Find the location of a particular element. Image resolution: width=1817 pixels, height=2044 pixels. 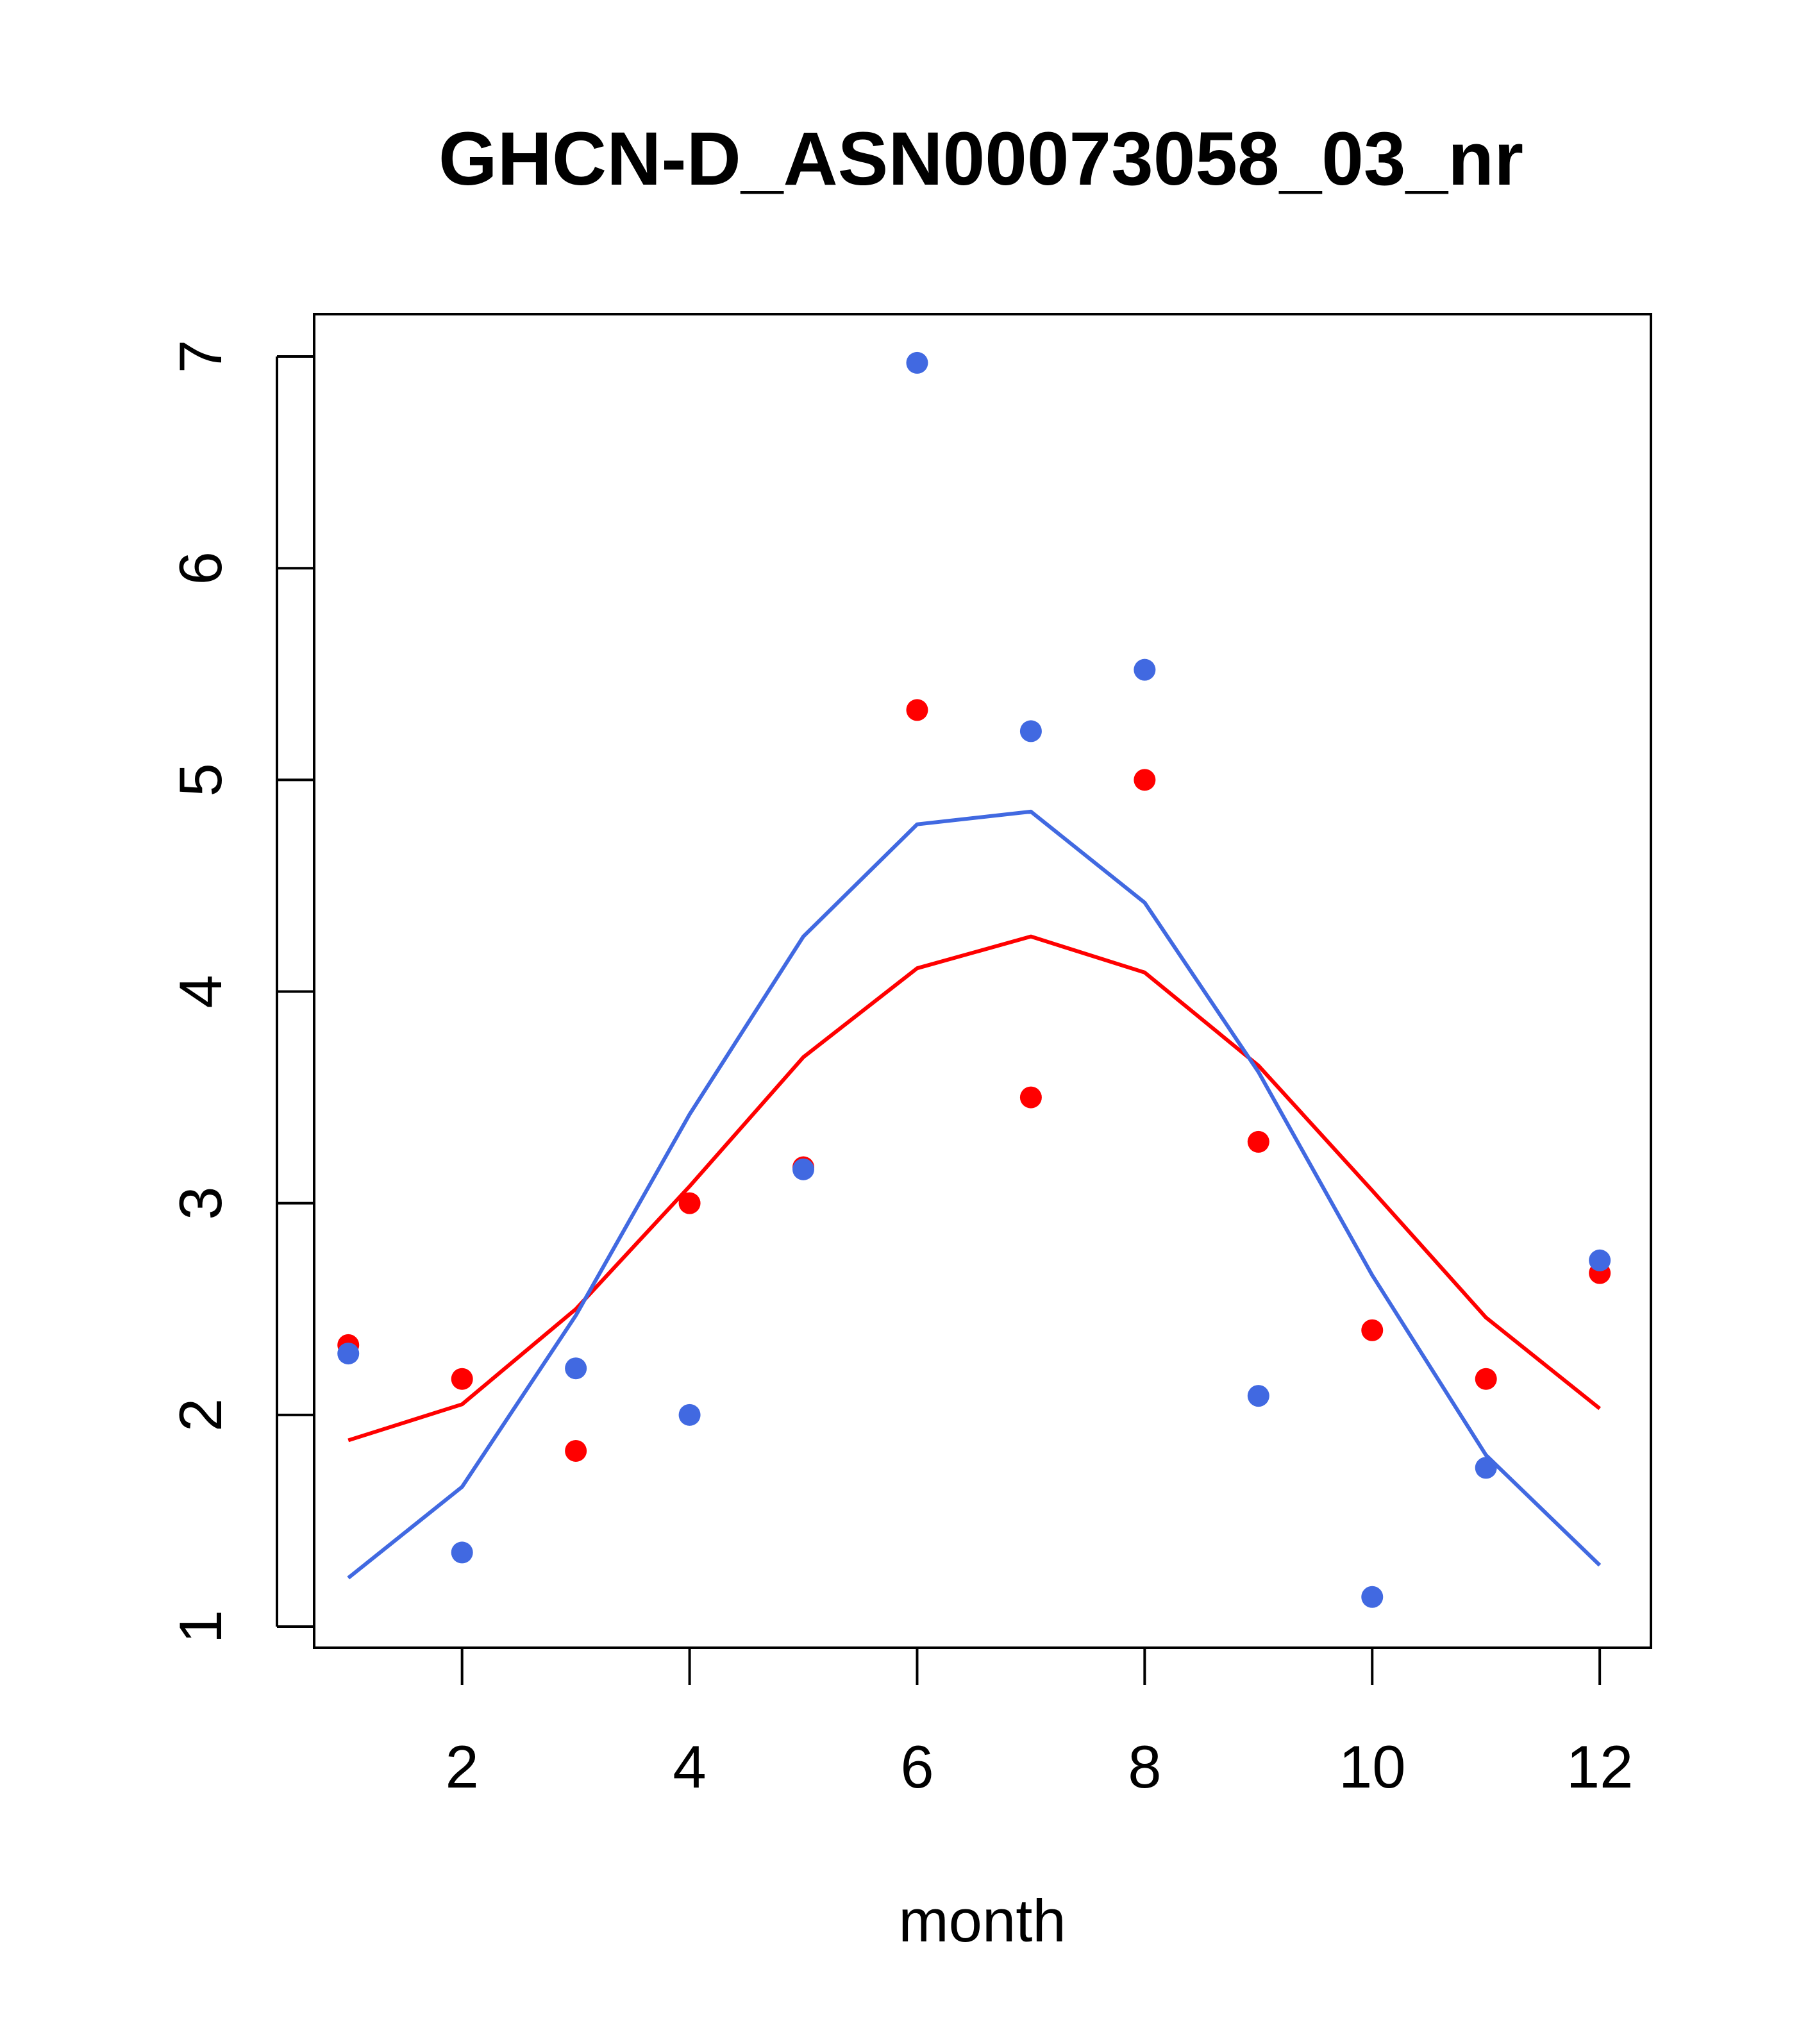

x-tick-label: 8 is located at coordinates (1144, 1766).